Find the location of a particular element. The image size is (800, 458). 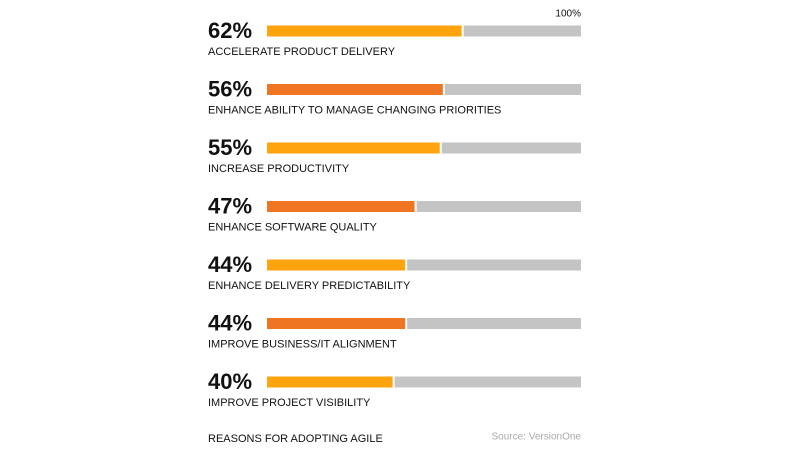

category-label: IMPROVE PROJECT VISIBILITY is located at coordinates (289, 403).